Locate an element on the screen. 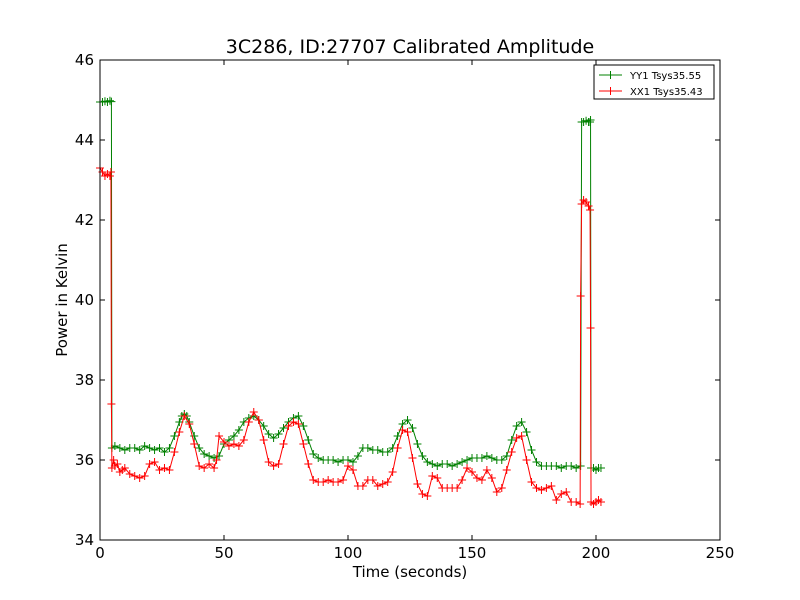  y-tick-label: 34 is located at coordinates (84, 540).